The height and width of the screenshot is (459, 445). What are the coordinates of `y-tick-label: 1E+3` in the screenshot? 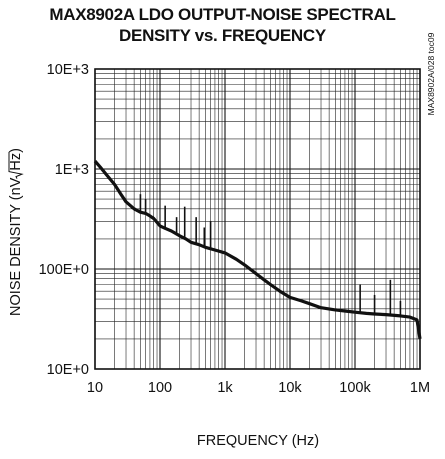 It's located at (72, 170).